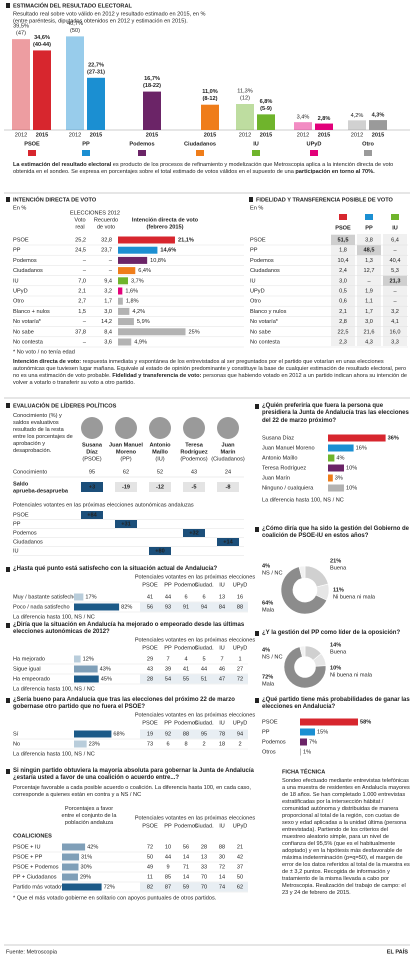 The image size is (414, 959). Describe the element at coordinates (240, 597) in the screenshot. I see `cell: 16` at that location.